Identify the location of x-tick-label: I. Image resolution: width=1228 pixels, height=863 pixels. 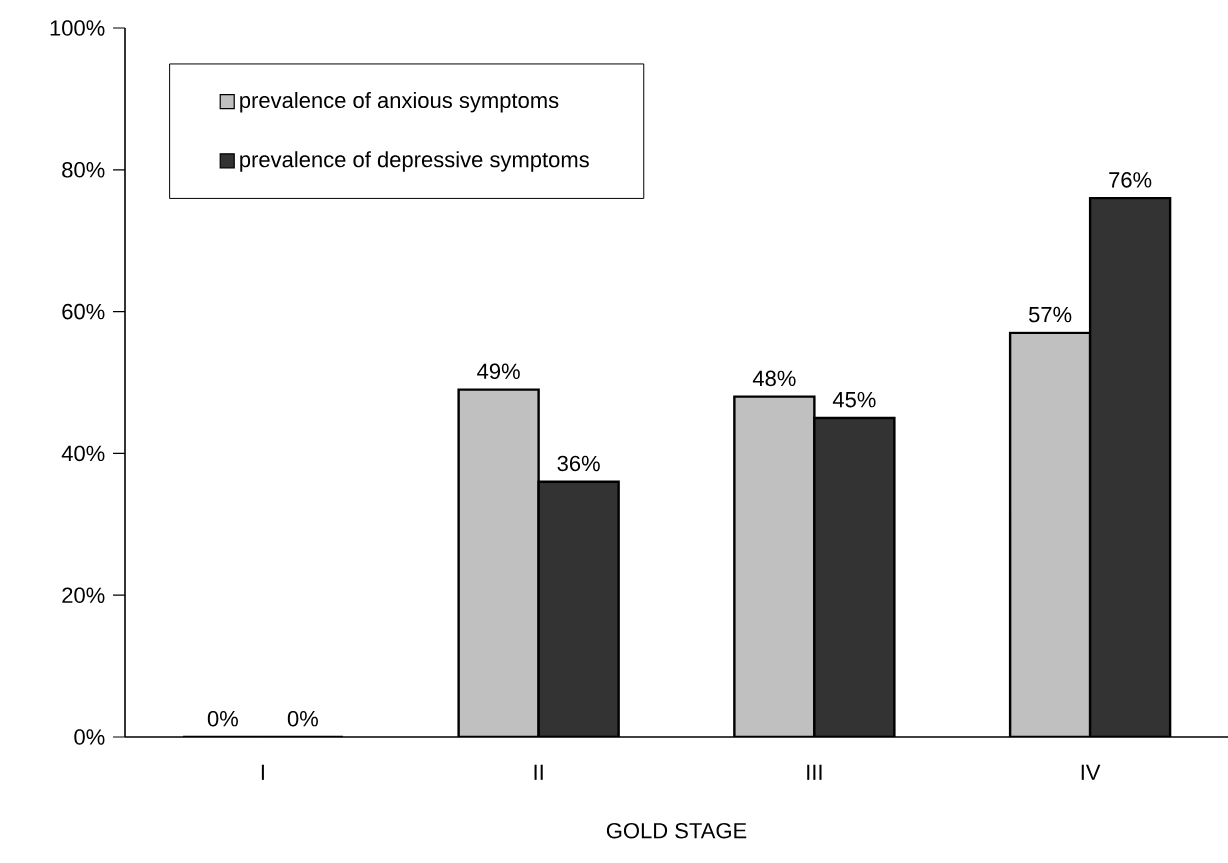
(262, 772).